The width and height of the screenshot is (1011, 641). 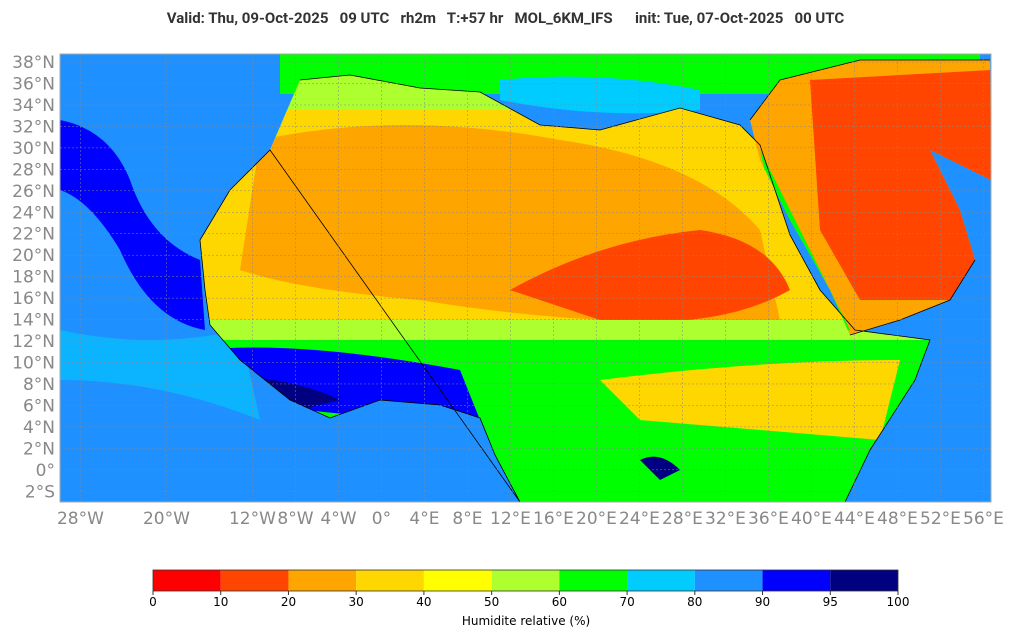 I want to click on colorbar-tick-label: 50, so click(x=491, y=602).